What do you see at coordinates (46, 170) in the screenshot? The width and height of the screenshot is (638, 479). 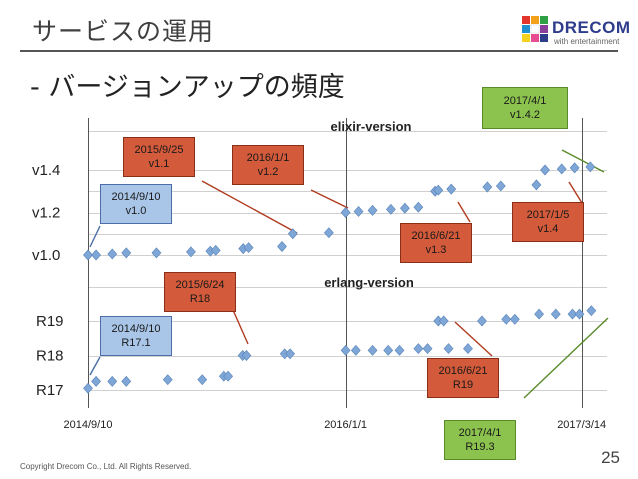 I see `elixir-y-tick-label: v1.4` at bounding box center [46, 170].